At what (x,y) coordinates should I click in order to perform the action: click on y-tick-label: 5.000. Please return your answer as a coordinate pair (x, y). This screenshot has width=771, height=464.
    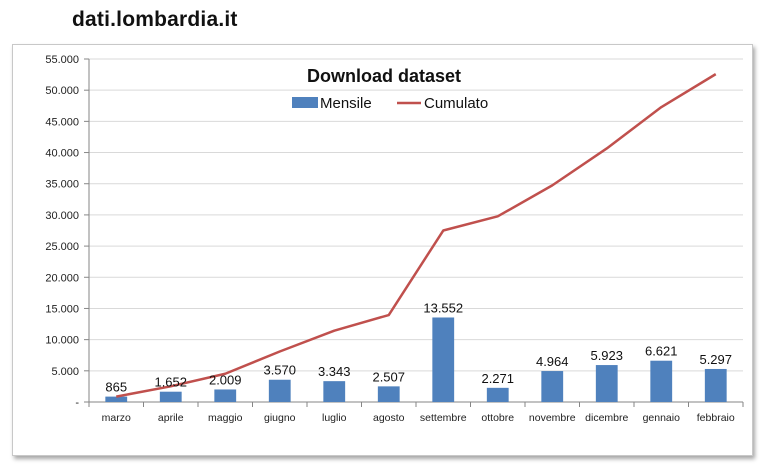
    Looking at the image, I should click on (65, 372).